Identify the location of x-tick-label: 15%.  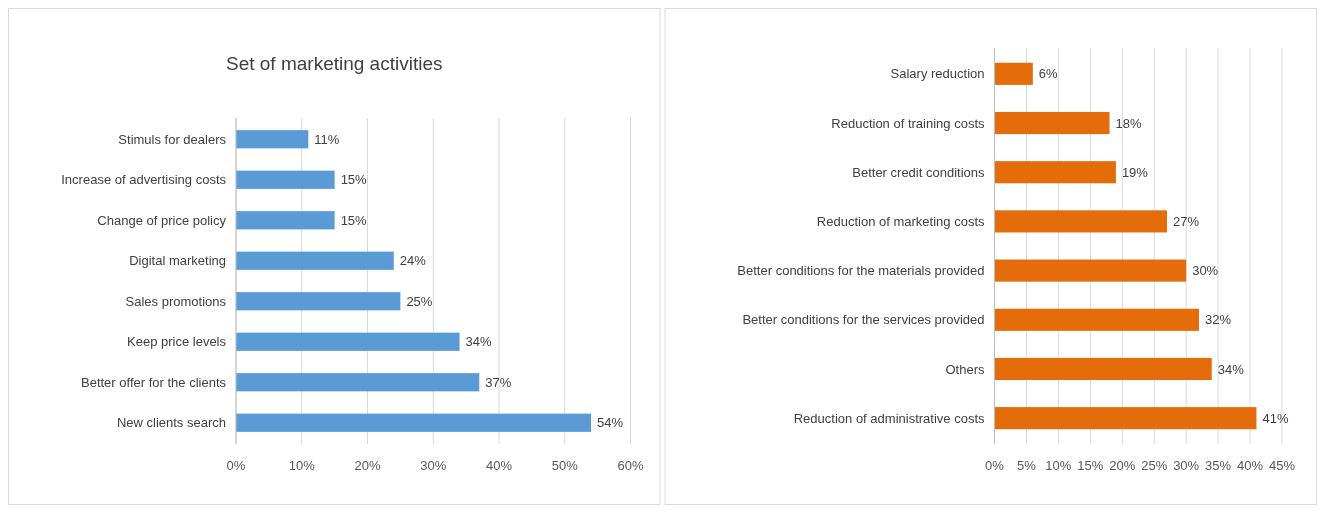
(1090, 465).